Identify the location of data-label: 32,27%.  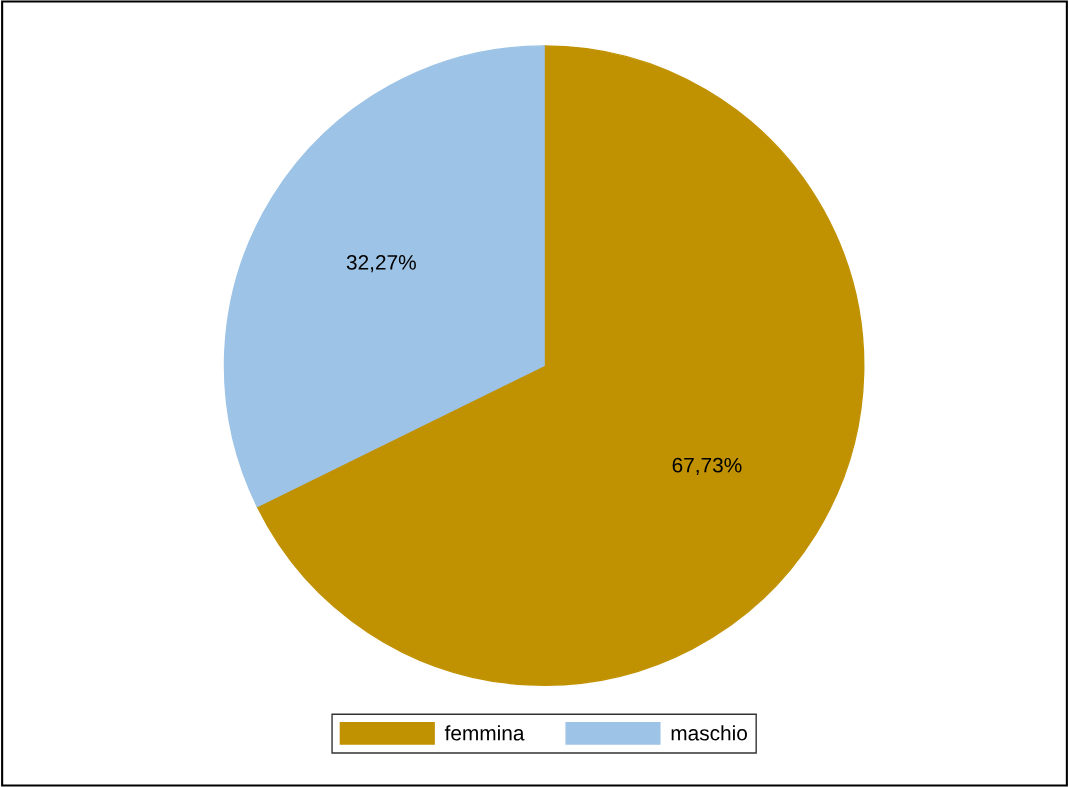
(381, 264).